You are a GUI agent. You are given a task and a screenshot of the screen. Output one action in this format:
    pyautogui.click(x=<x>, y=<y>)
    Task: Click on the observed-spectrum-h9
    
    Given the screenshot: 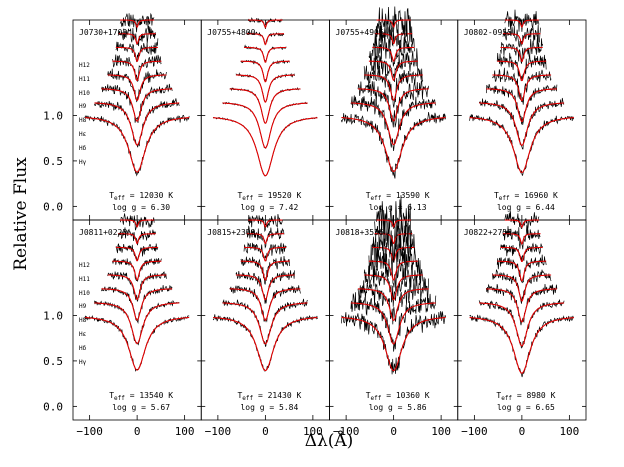 What is the action you would take?
    pyautogui.click(x=393, y=65)
    